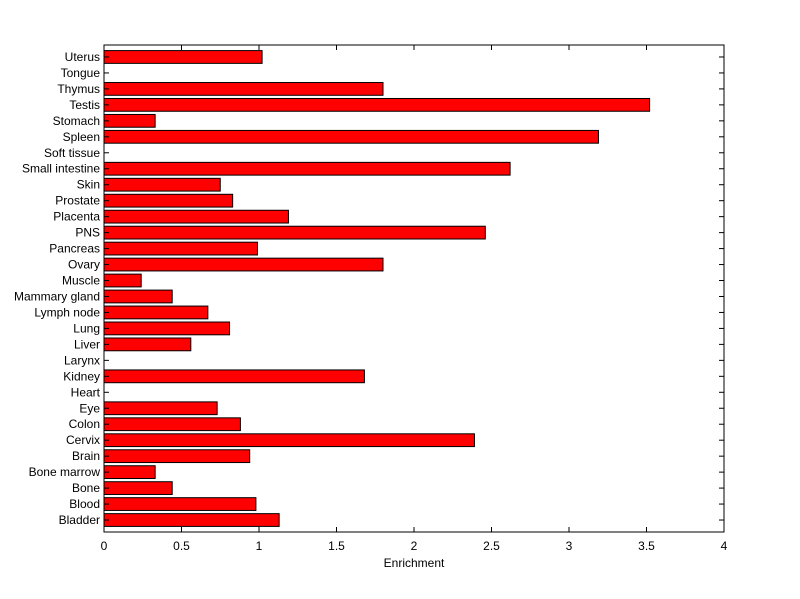 This screenshot has height=599, width=800. I want to click on y-tick-label: Larynx, so click(82, 360).